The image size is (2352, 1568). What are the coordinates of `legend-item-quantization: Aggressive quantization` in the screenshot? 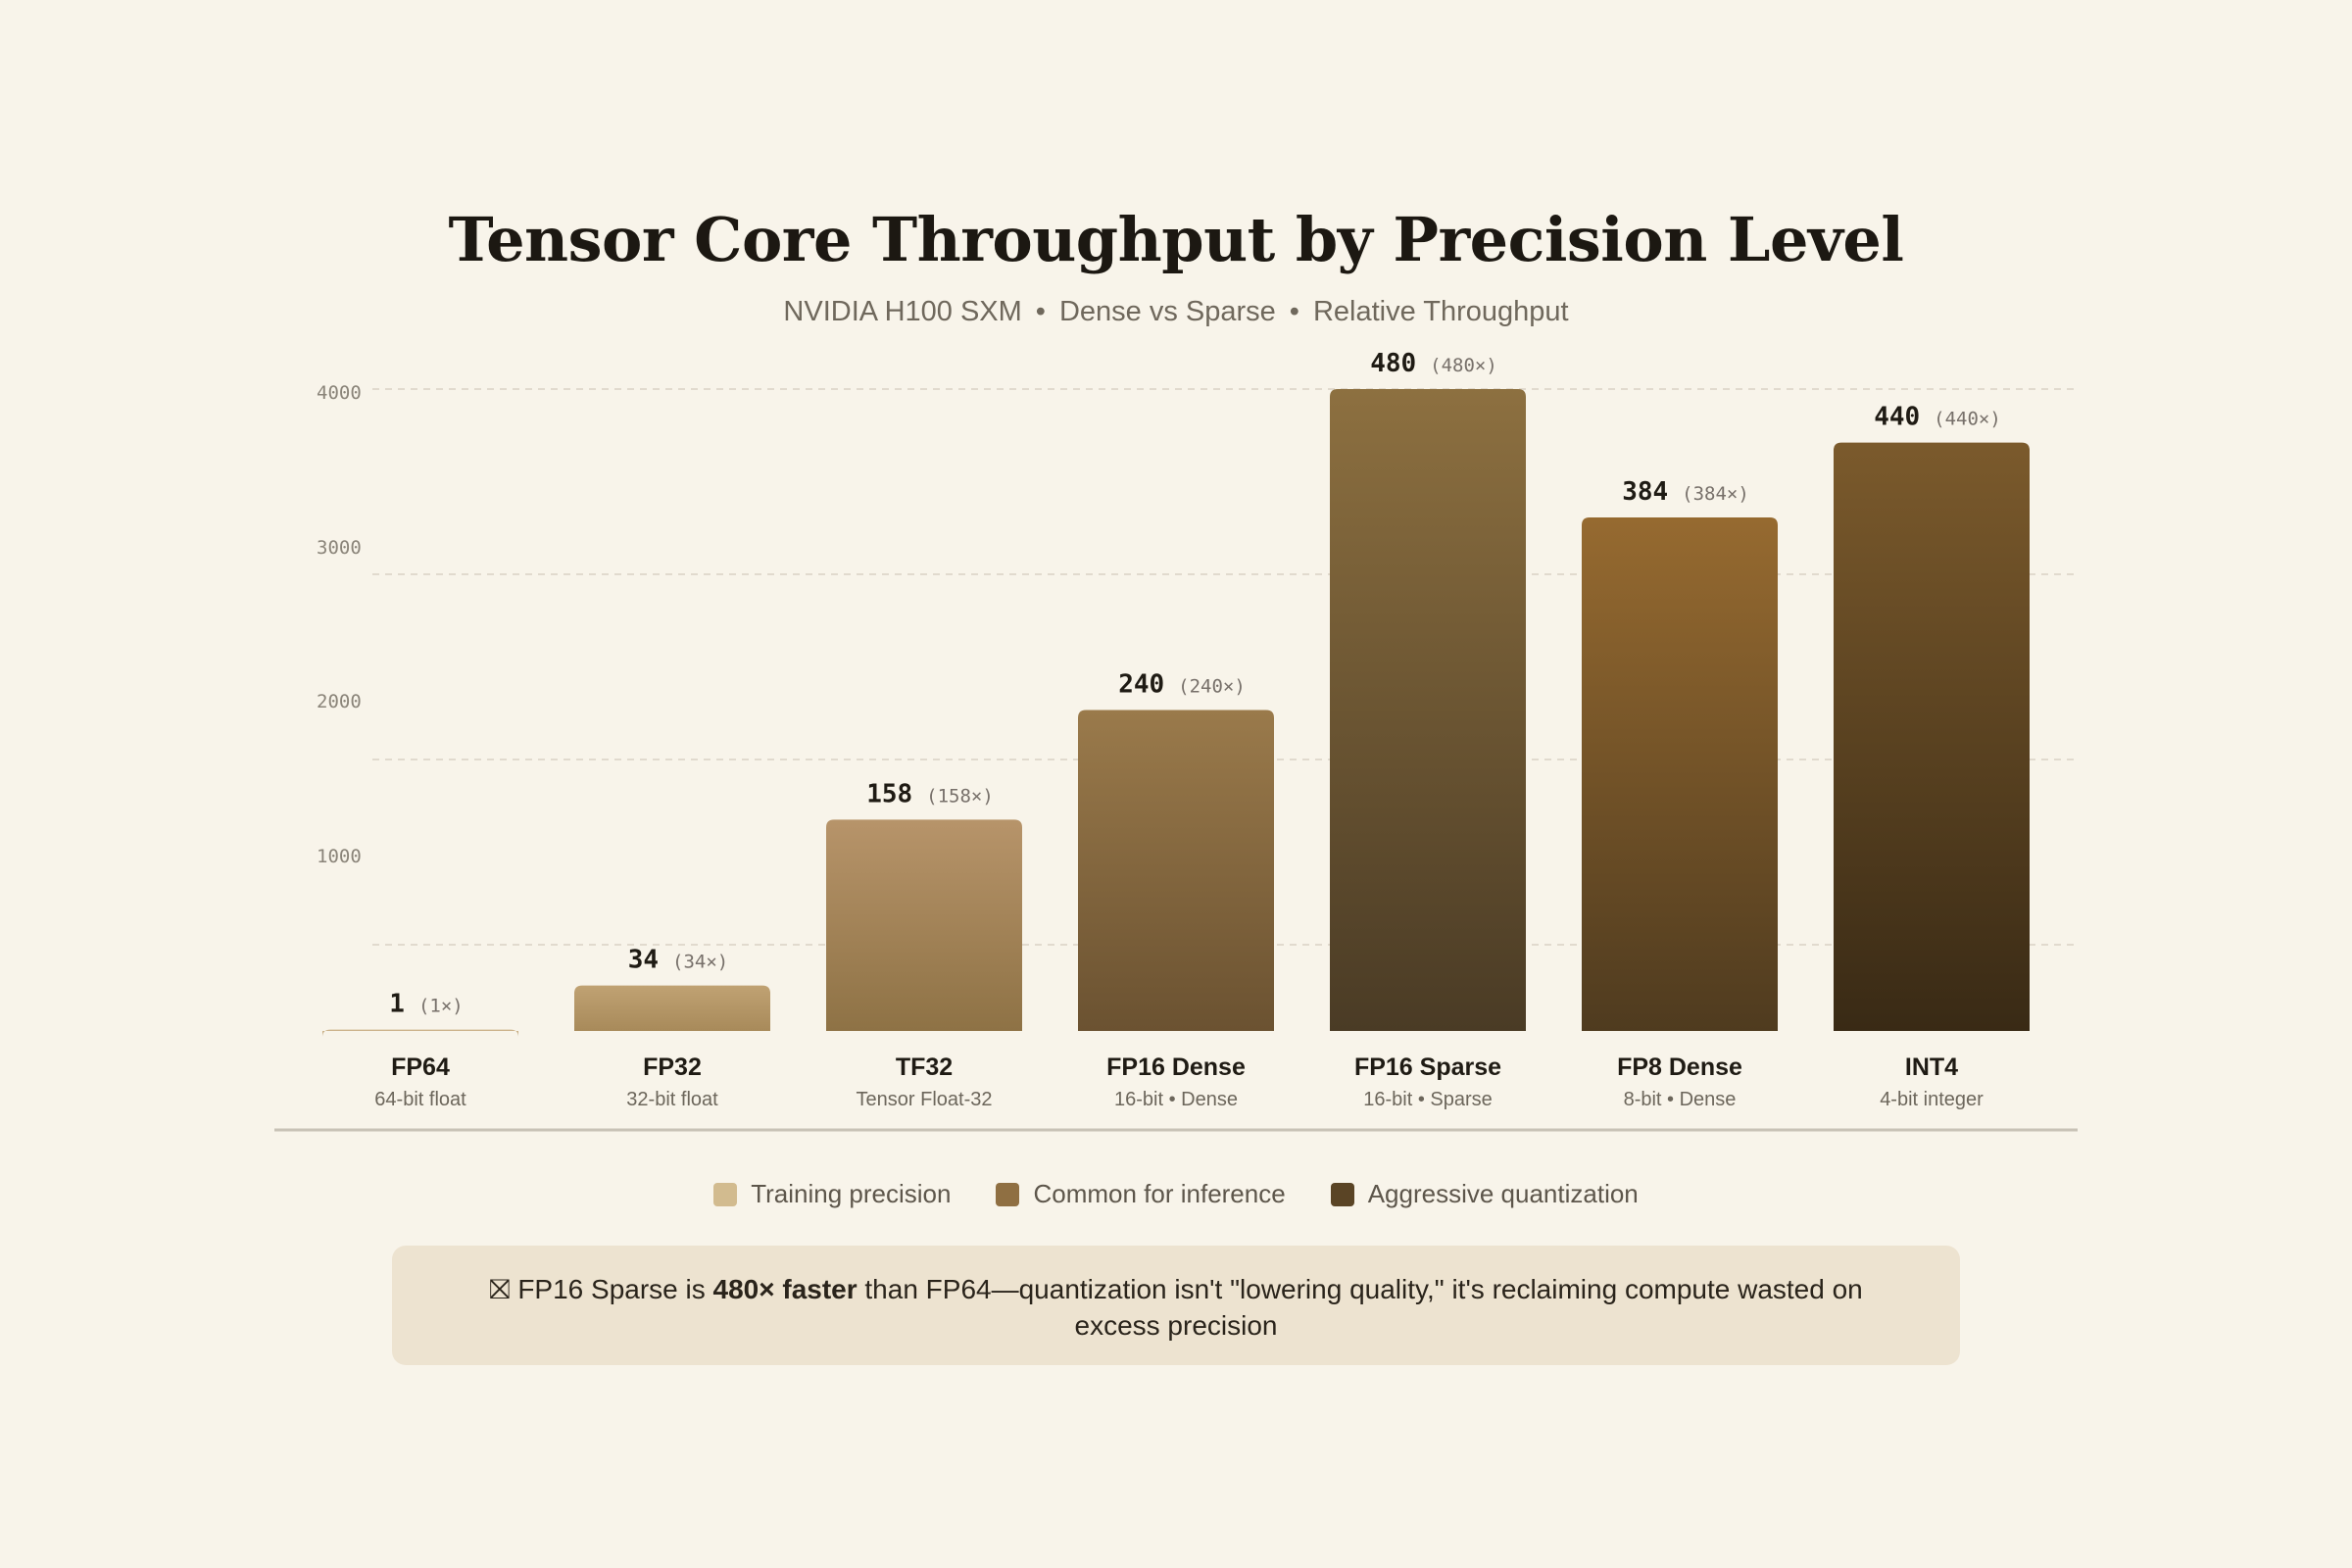 It's located at (1484, 1194).